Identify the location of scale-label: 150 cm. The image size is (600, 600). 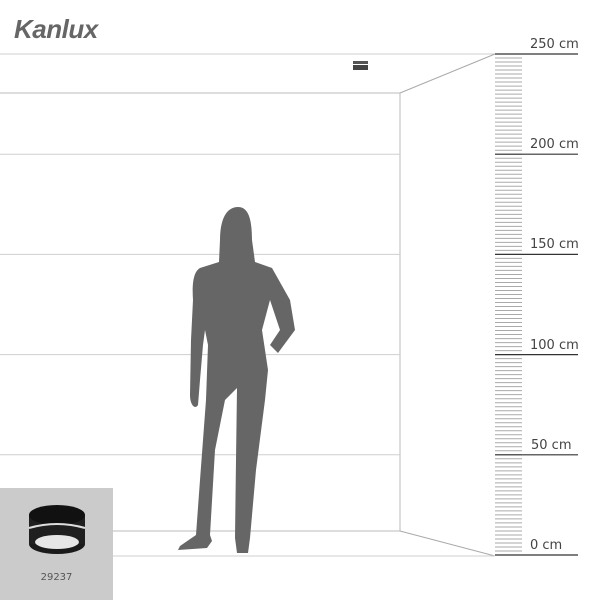
(554, 245).